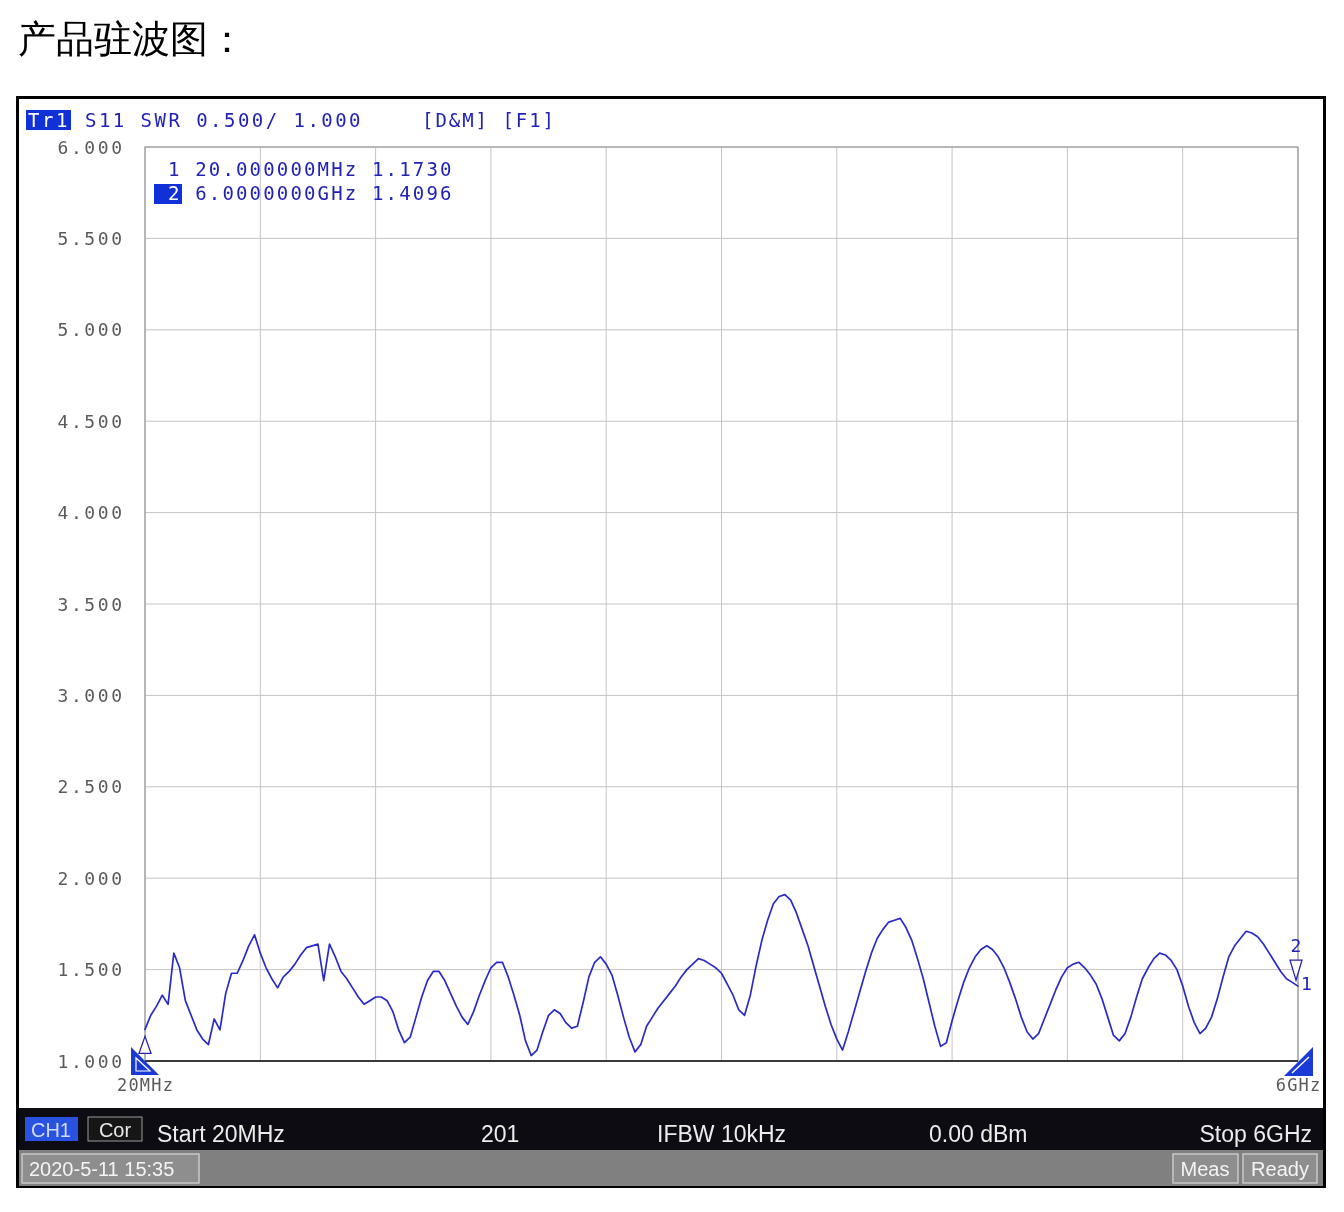  I want to click on text: IFBW 10kHz, so click(722, 1134).